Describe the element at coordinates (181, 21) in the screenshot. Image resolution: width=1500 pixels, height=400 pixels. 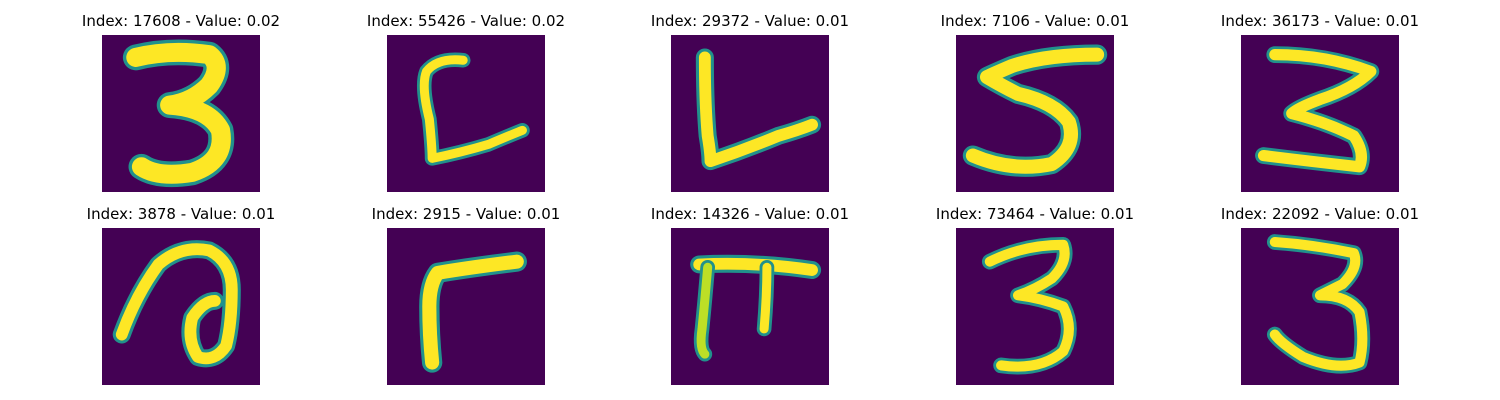
I see `panel-title: Index: 17608 - Value: 0.02` at that location.